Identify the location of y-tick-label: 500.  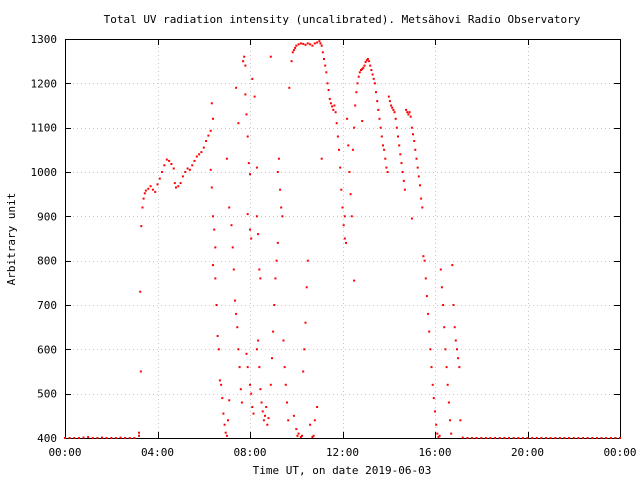
(47, 394).